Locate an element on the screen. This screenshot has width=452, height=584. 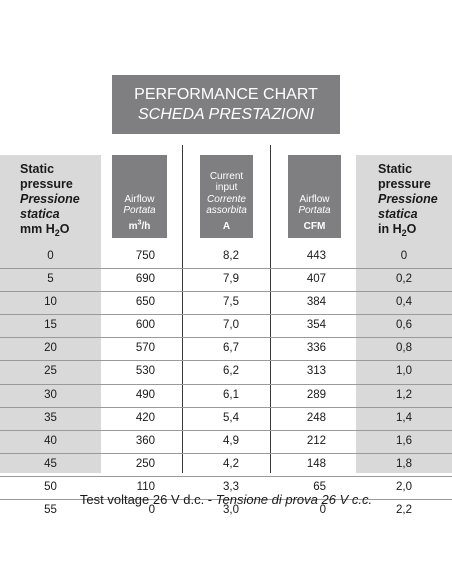
chart-title-box: PERFORMANCE CHART SCHEDA PRESTAZIONI is located at coordinates (226, 104).